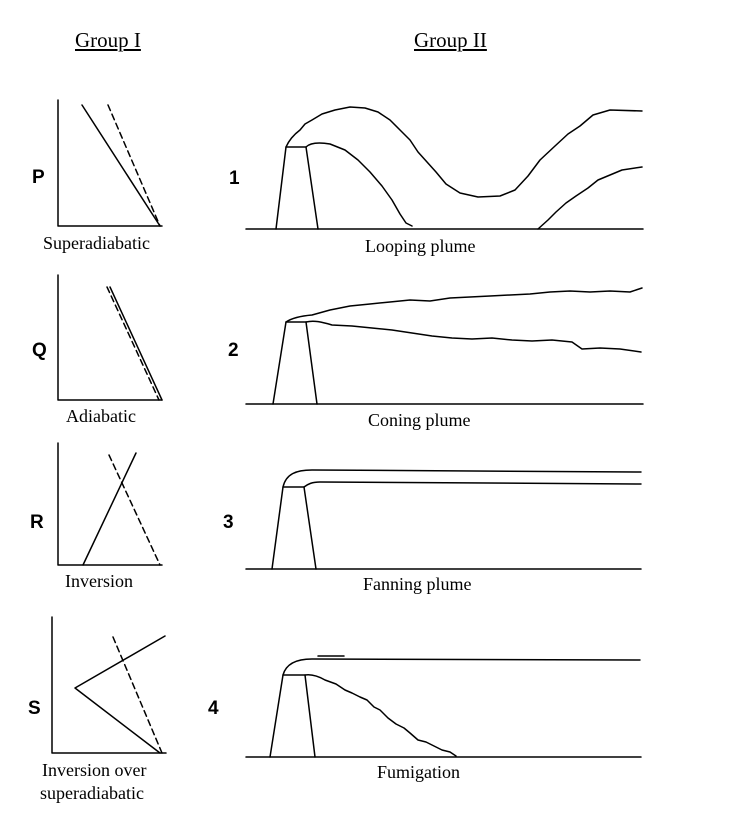 Image resolution: width=743 pixels, height=819 pixels. What do you see at coordinates (420, 246) in the screenshot?
I see `caption-looping-plume: Looping plume` at bounding box center [420, 246].